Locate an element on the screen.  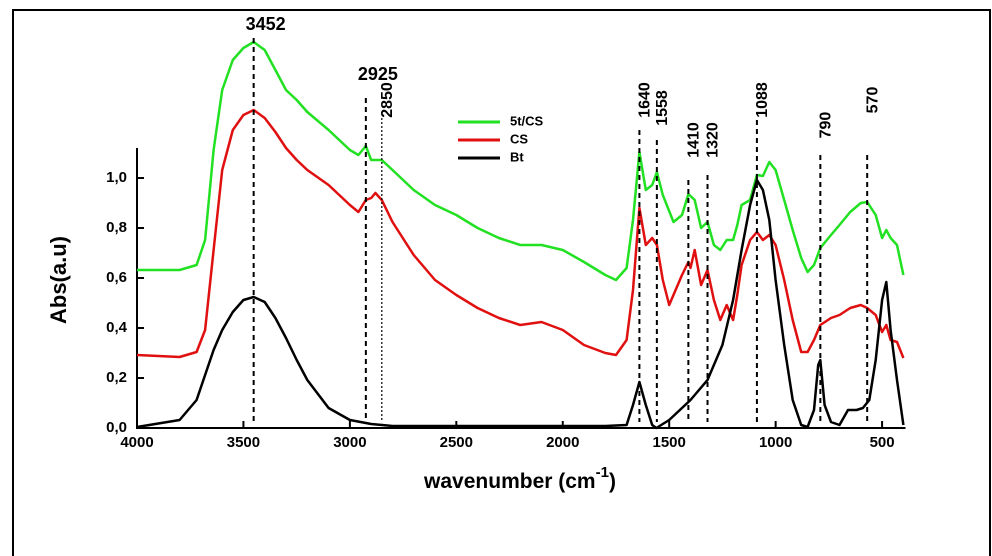
x-tick-label: 1000 is located at coordinates (775, 442).